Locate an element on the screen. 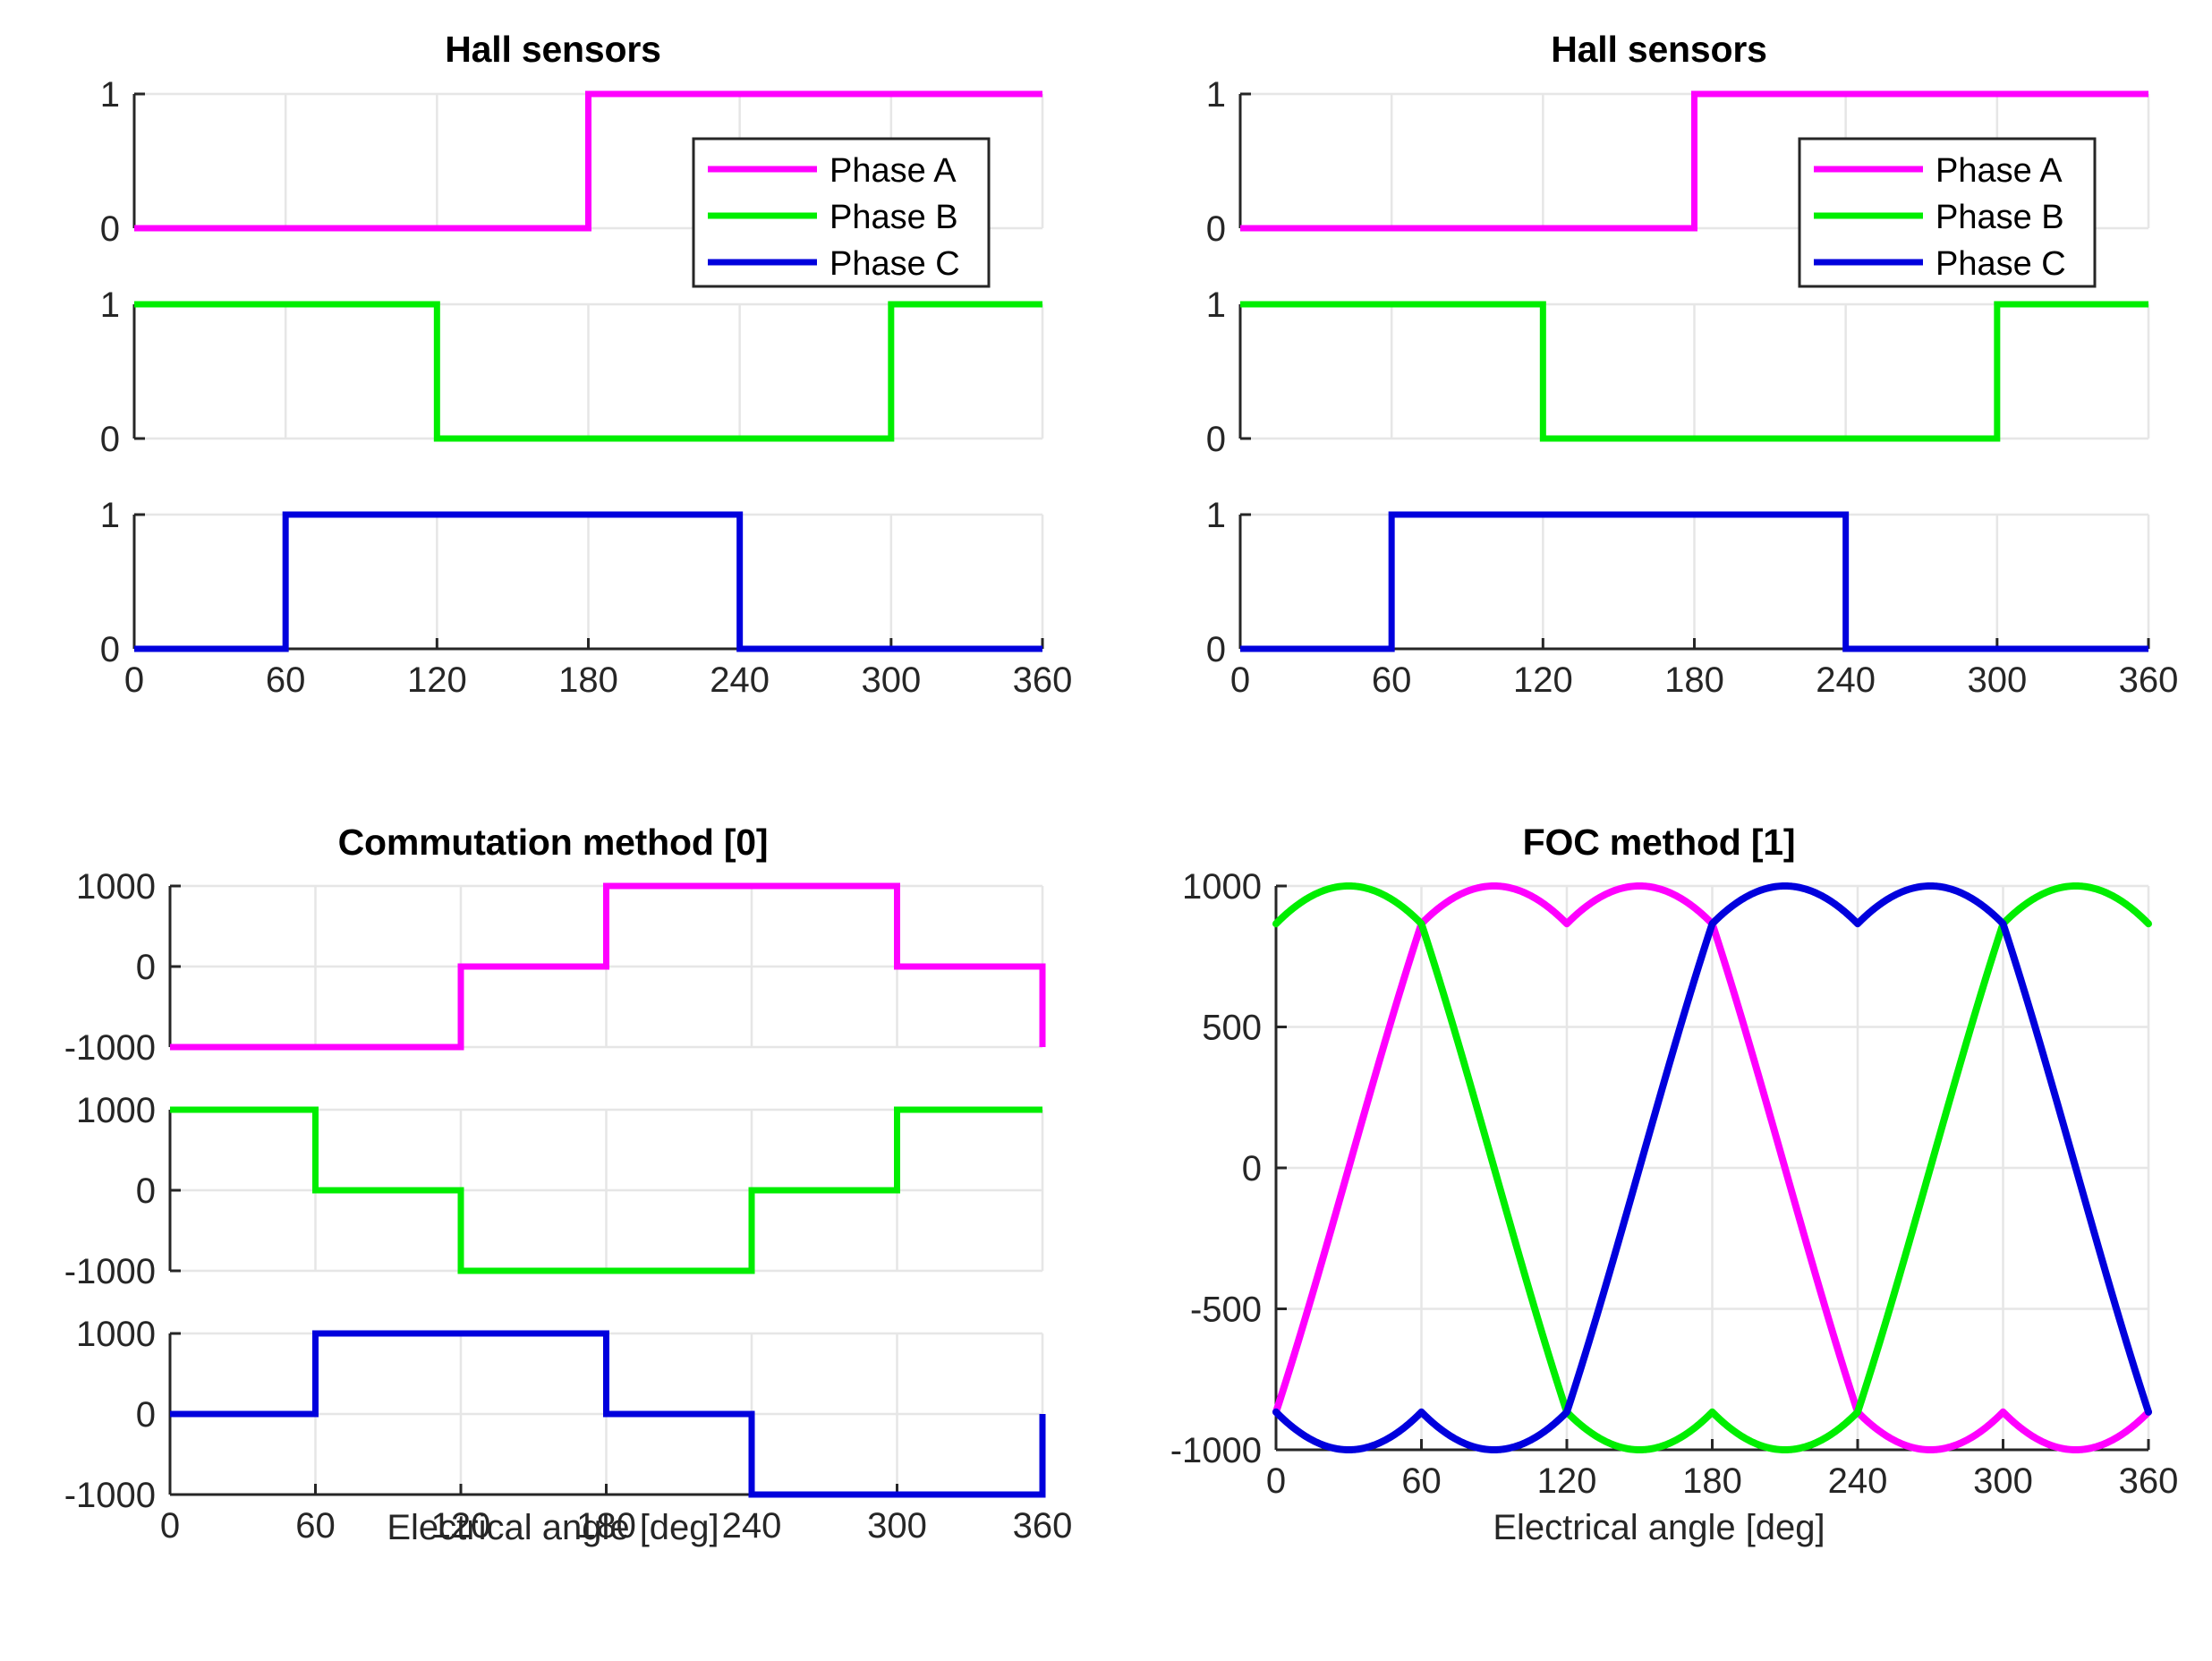  ytick-label: -500 is located at coordinates (1226, 1310).